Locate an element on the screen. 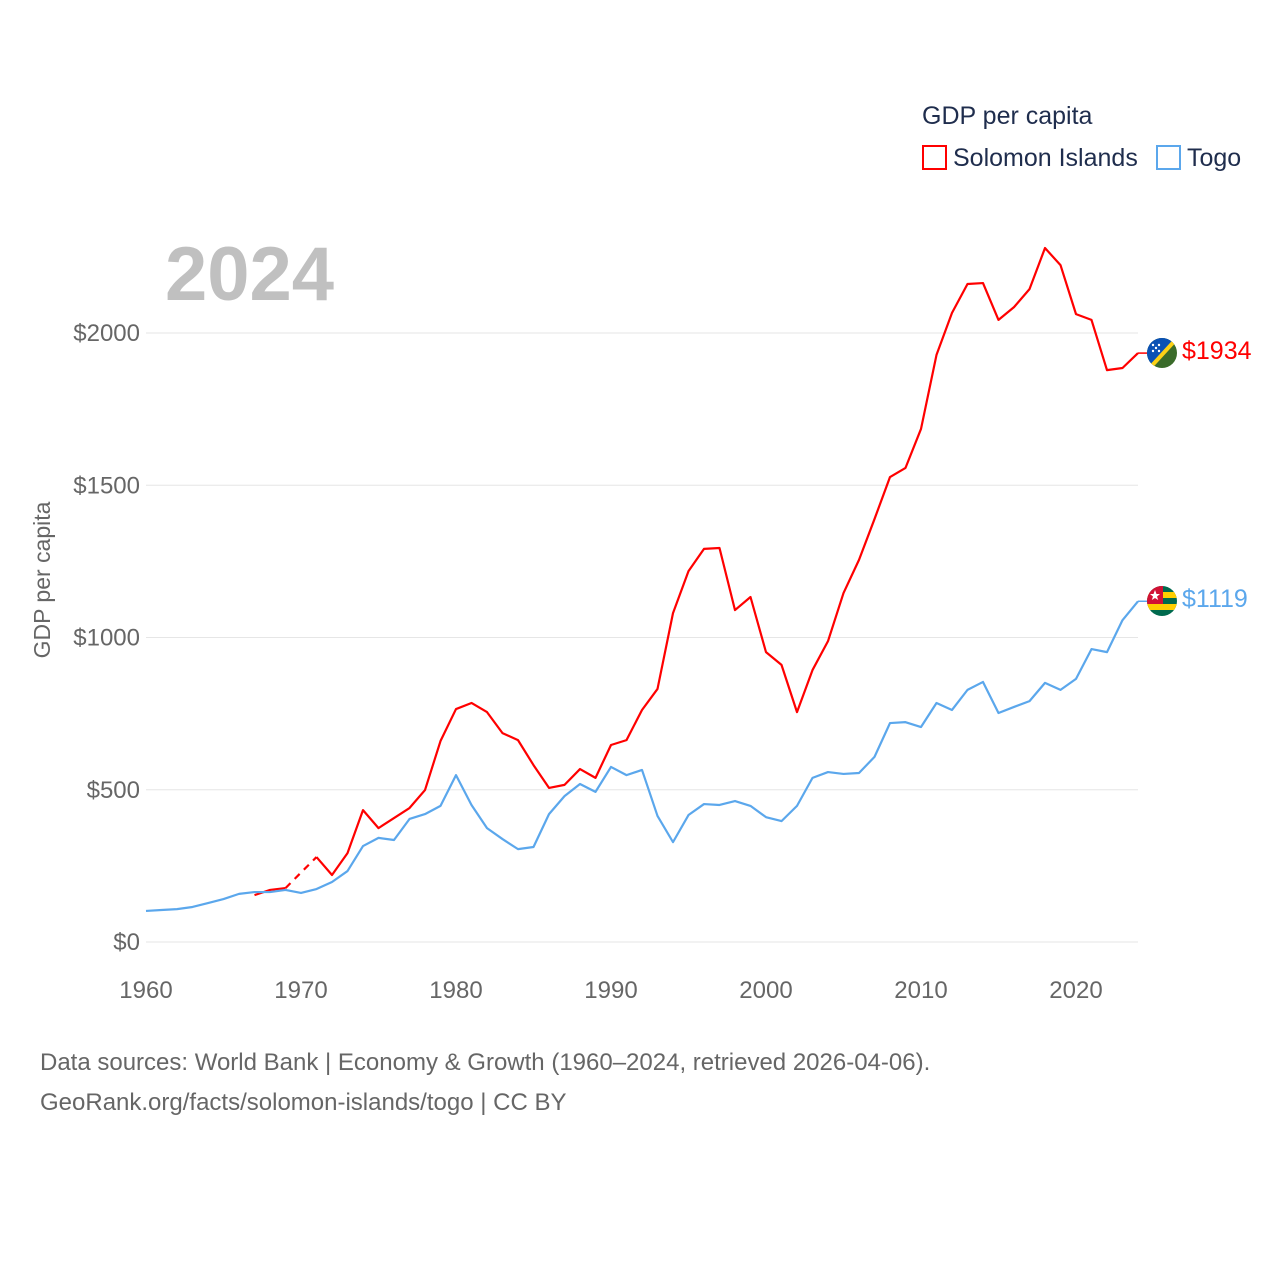  y-tick-label: $1000 is located at coordinates (106, 638).